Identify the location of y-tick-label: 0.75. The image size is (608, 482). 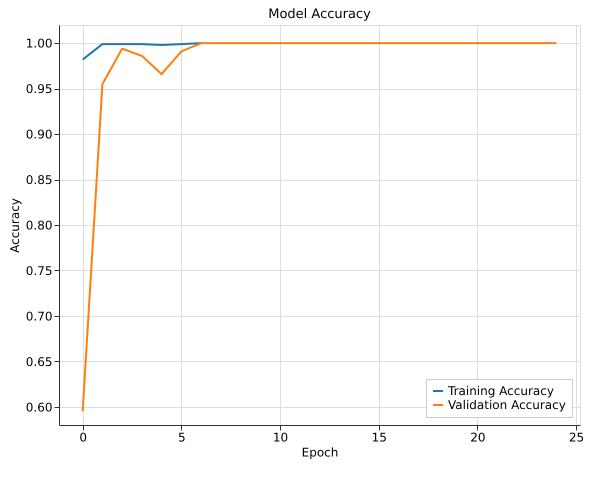
(39, 271).